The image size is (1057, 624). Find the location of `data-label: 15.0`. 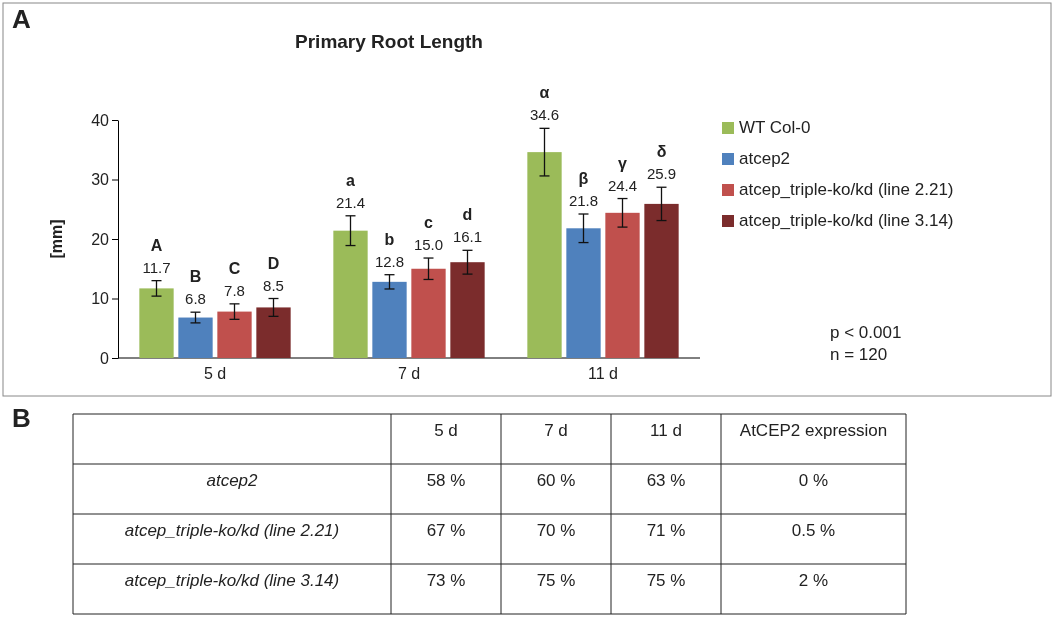

data-label: 15.0 is located at coordinates (428, 245).